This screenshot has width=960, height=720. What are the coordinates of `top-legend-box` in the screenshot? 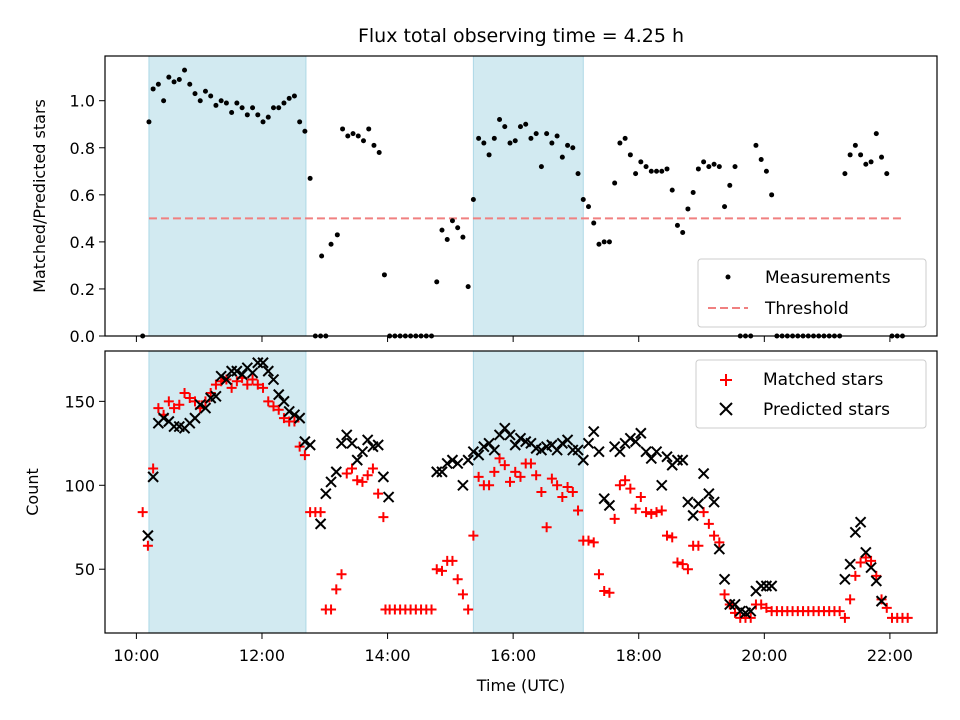 It's located at (812, 293).